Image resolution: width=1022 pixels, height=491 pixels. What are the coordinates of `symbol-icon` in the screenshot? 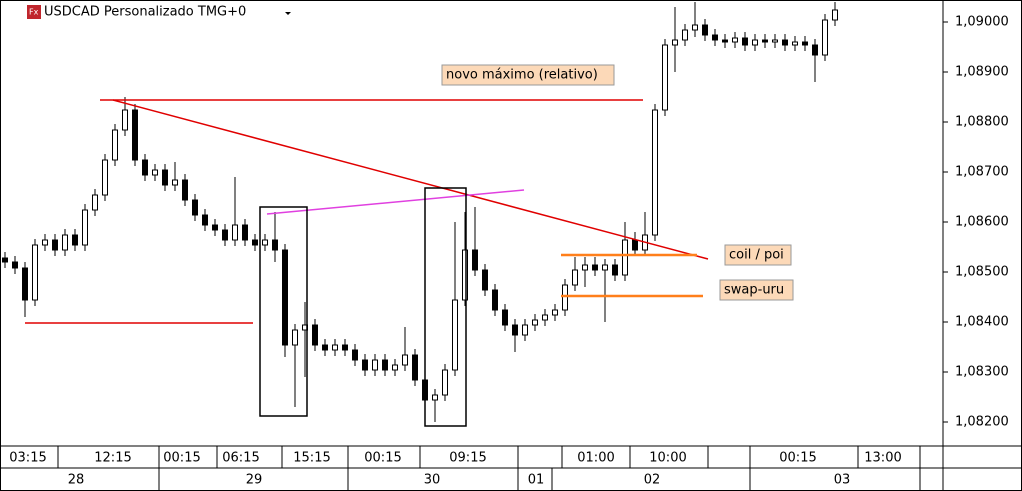 It's located at (34, 12).